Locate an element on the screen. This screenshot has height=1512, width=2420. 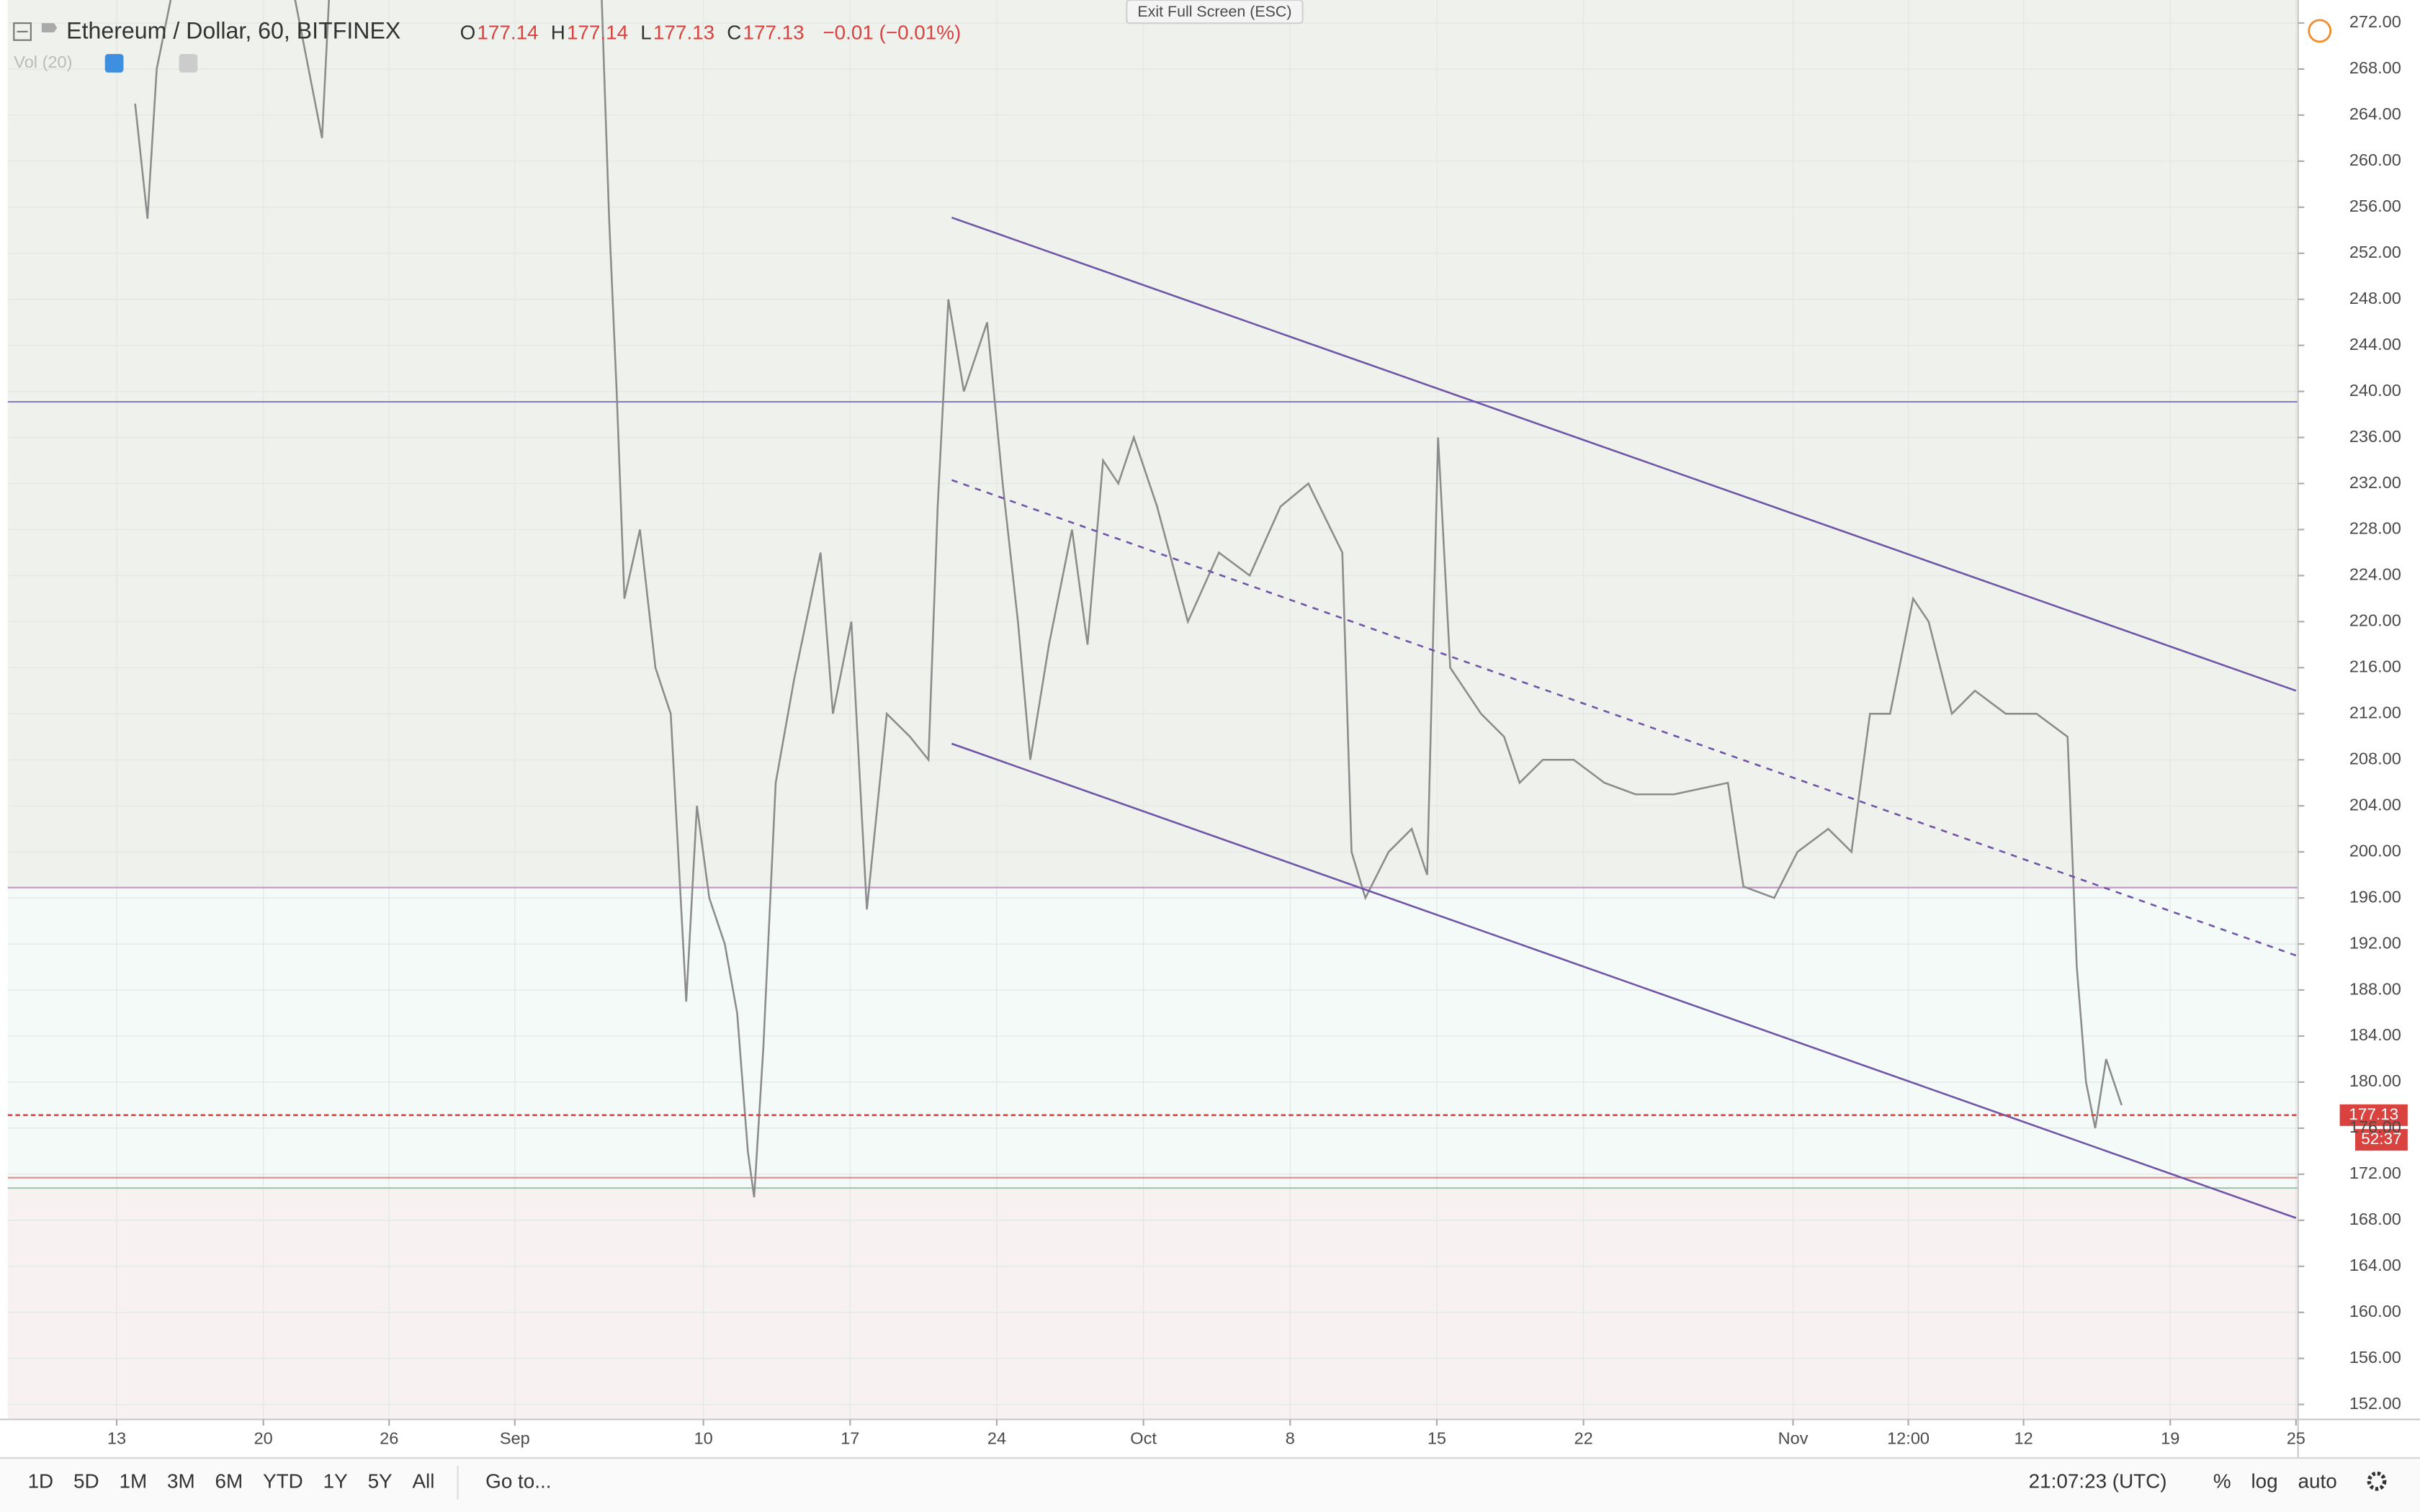
x-tick-label: 24 is located at coordinates (996, 1438).